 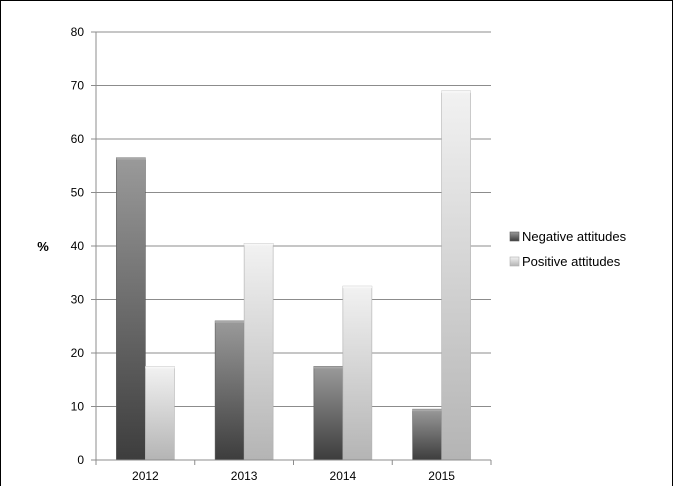 I want to click on y-tick-label: 30, so click(x=78, y=300).